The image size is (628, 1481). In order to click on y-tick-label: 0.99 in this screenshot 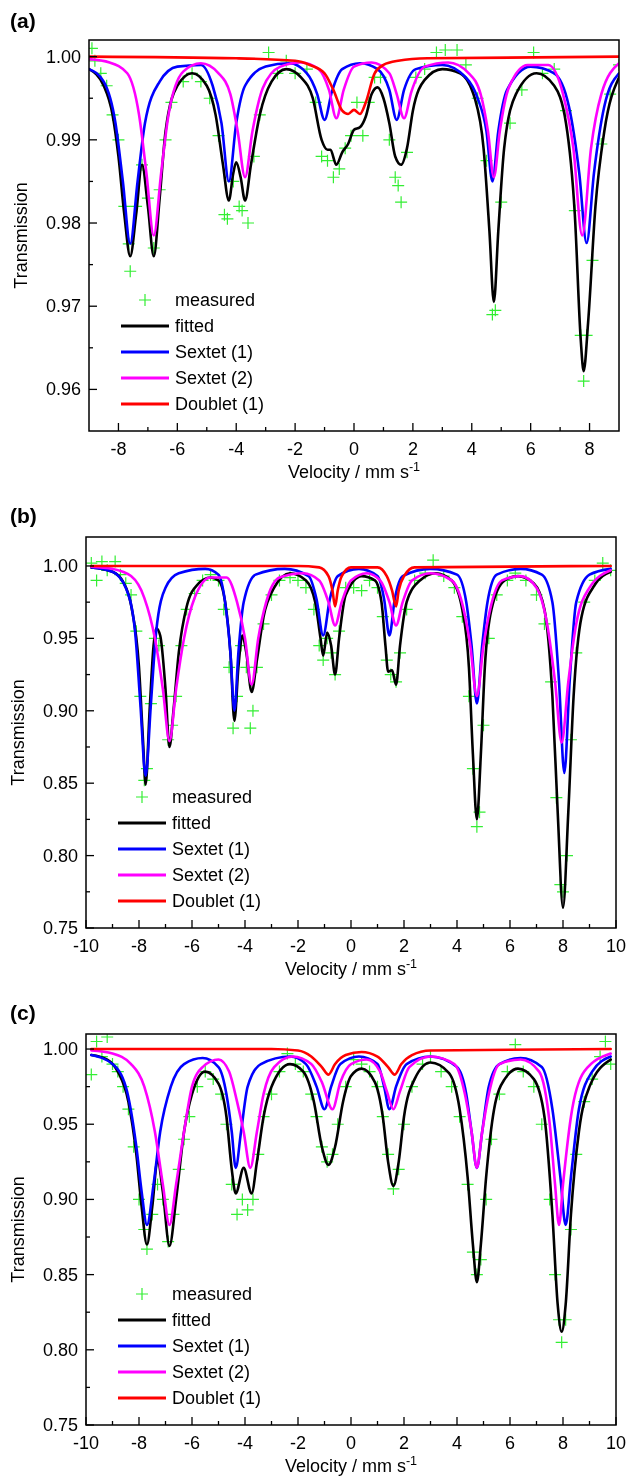, I will do `click(63, 139)`.